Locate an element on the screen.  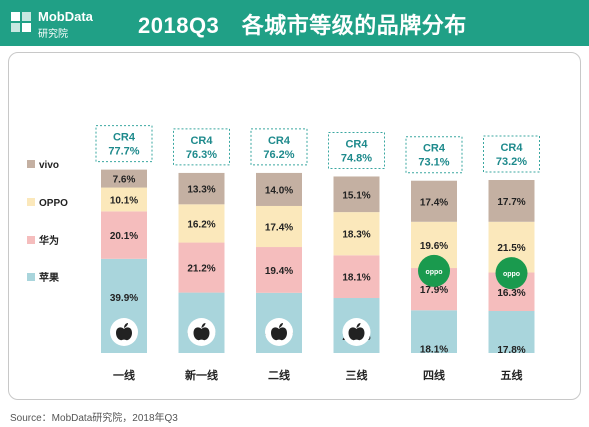
data-label-OPPO: 10.1% is located at coordinates (124, 200).